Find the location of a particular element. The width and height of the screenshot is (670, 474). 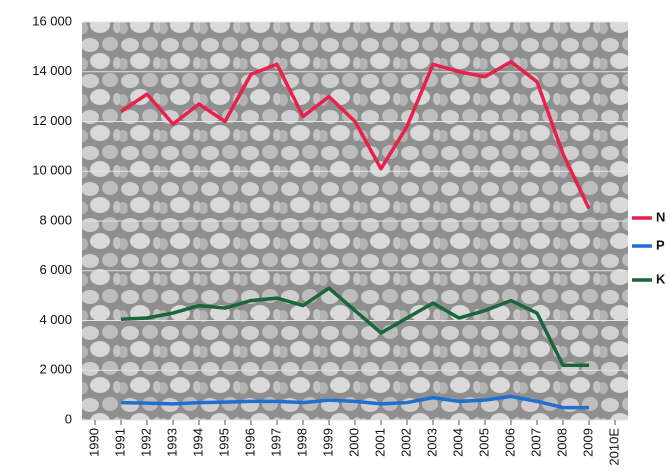

y-tick-label: 10 000 is located at coordinates (52, 170).